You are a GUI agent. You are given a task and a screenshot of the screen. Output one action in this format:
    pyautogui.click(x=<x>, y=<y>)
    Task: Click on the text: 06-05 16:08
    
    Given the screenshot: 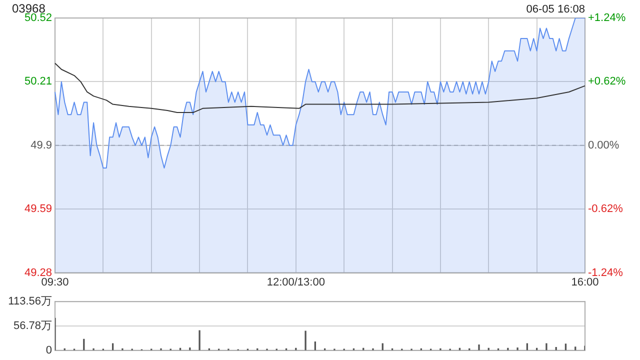 What is the action you would take?
    pyautogui.click(x=555, y=10)
    